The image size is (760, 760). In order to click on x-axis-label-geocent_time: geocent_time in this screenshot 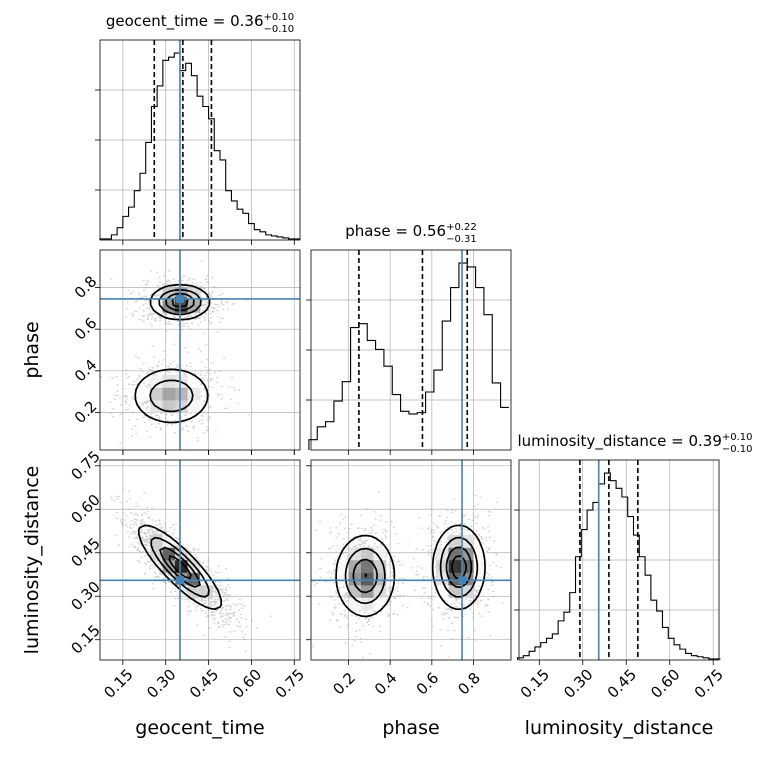, I will do `click(199, 728)`.